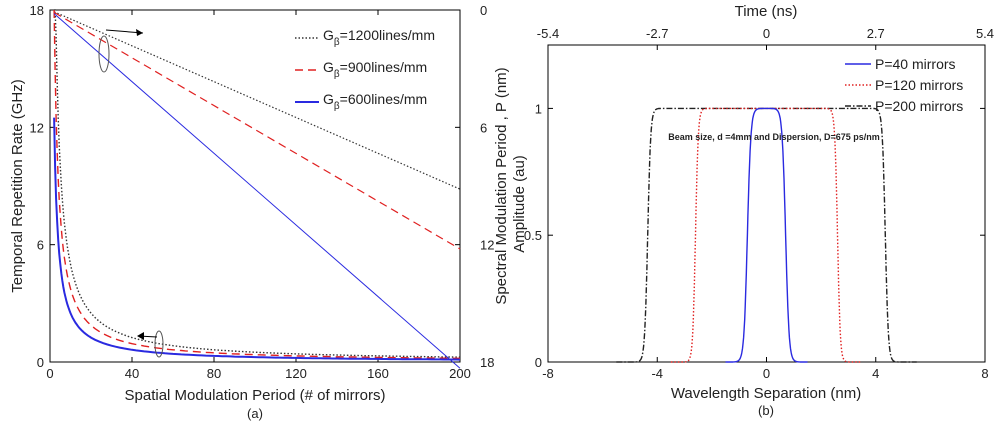 This screenshot has width=999, height=426. What do you see at coordinates (159, 344) in the screenshot?
I see `arrow-ellipse-lower` at bounding box center [159, 344].